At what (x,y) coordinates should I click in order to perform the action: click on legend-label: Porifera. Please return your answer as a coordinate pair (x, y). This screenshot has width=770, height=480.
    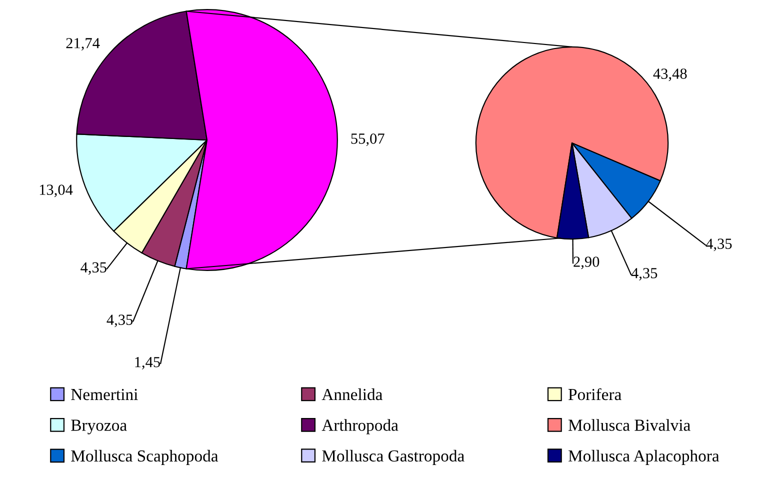
    Looking at the image, I should click on (595, 394).